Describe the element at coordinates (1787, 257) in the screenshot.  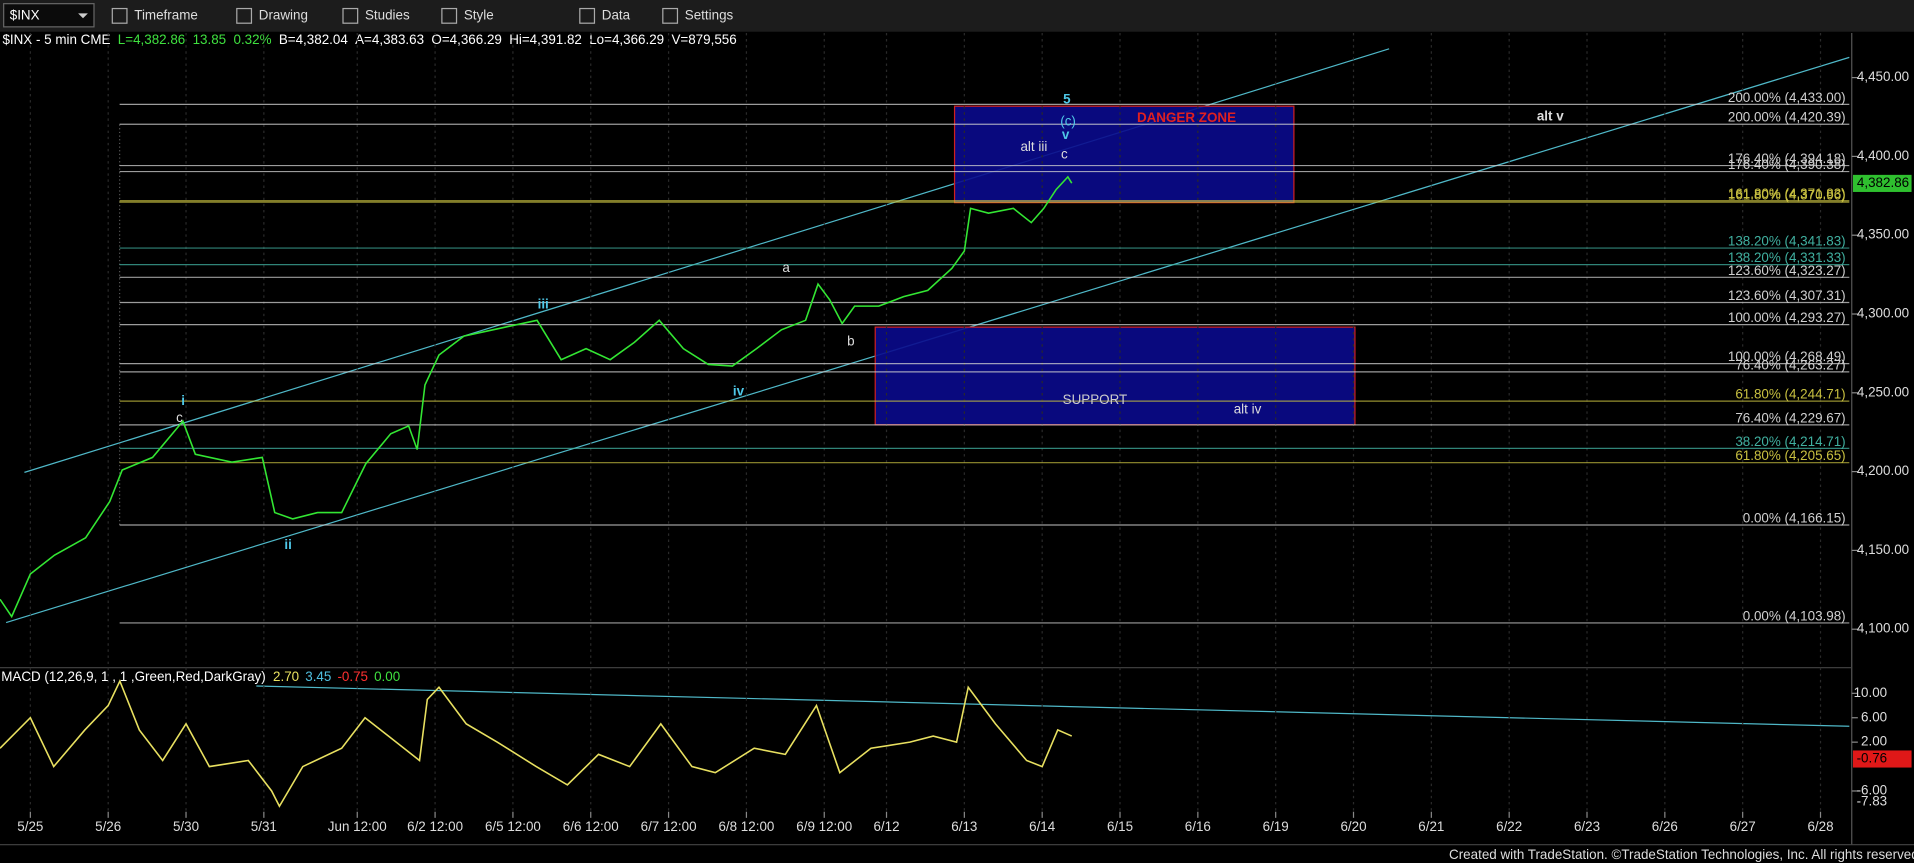
I see `fib-level-label: 138.20% (4,331.33)` at that location.